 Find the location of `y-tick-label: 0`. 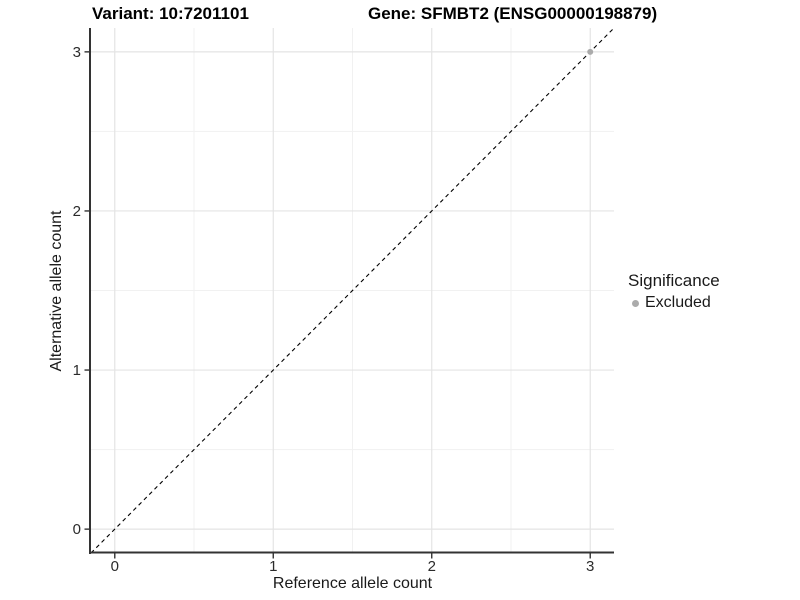

y-tick-label: 0 is located at coordinates (77, 529).